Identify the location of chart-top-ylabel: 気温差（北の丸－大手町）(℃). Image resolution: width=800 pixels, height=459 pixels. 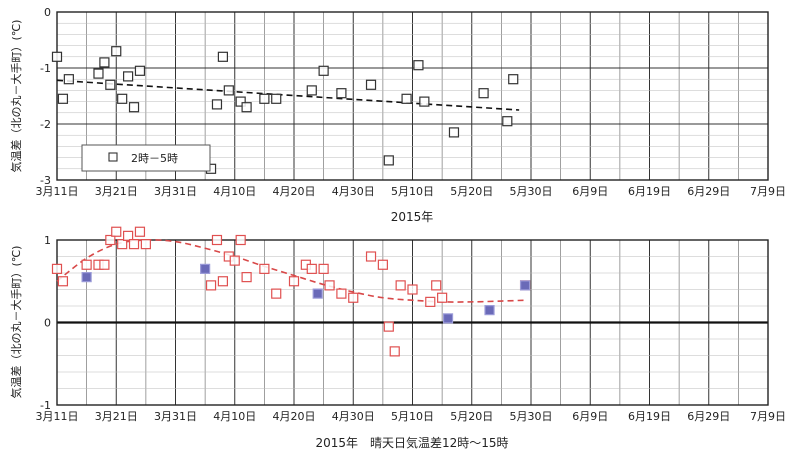
(16, 96).